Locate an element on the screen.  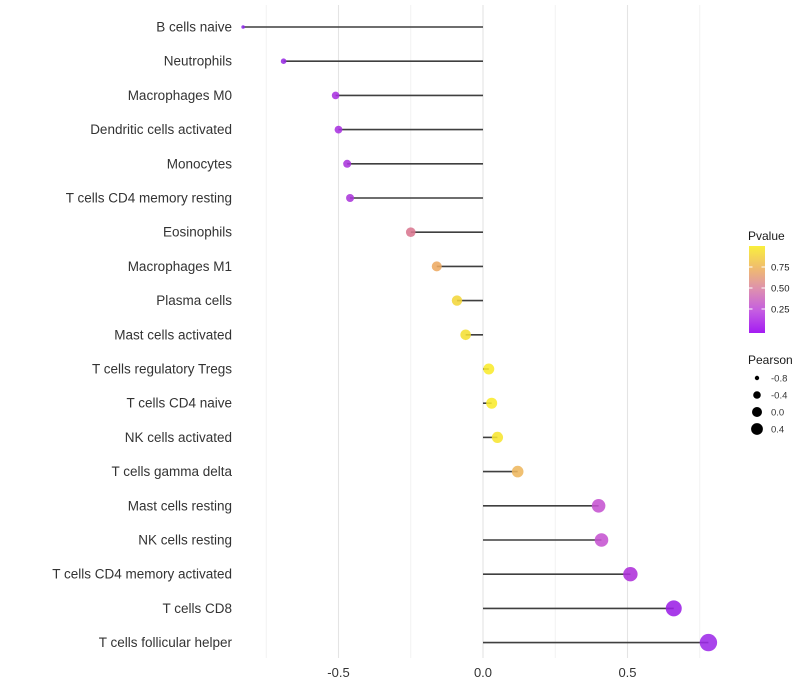
y-axis-label: NK cells activated is located at coordinates (178, 437).